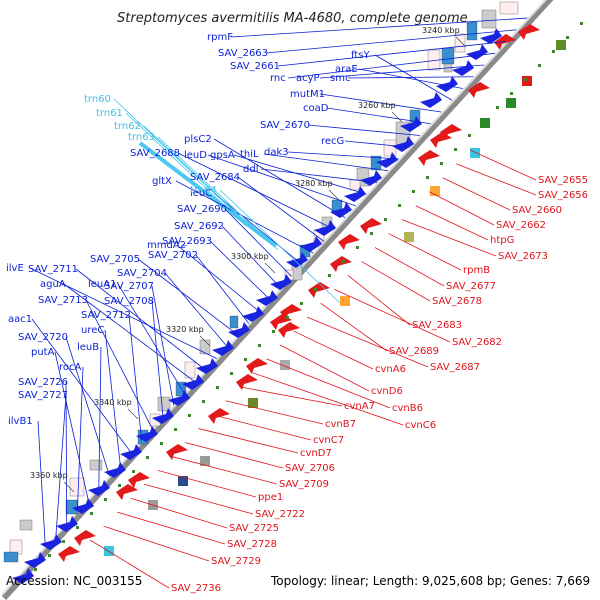 The image size is (600, 600). Describe the element at coordinates (270, 497) in the screenshot. I see `reverse-gene-label: ppe1` at that location.